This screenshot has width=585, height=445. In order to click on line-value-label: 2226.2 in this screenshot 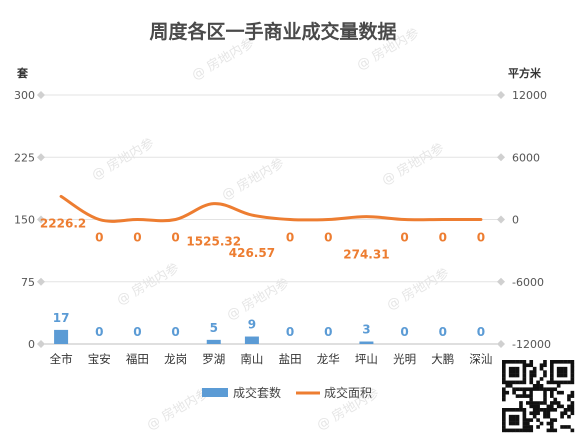, I will do `click(63, 223)`.